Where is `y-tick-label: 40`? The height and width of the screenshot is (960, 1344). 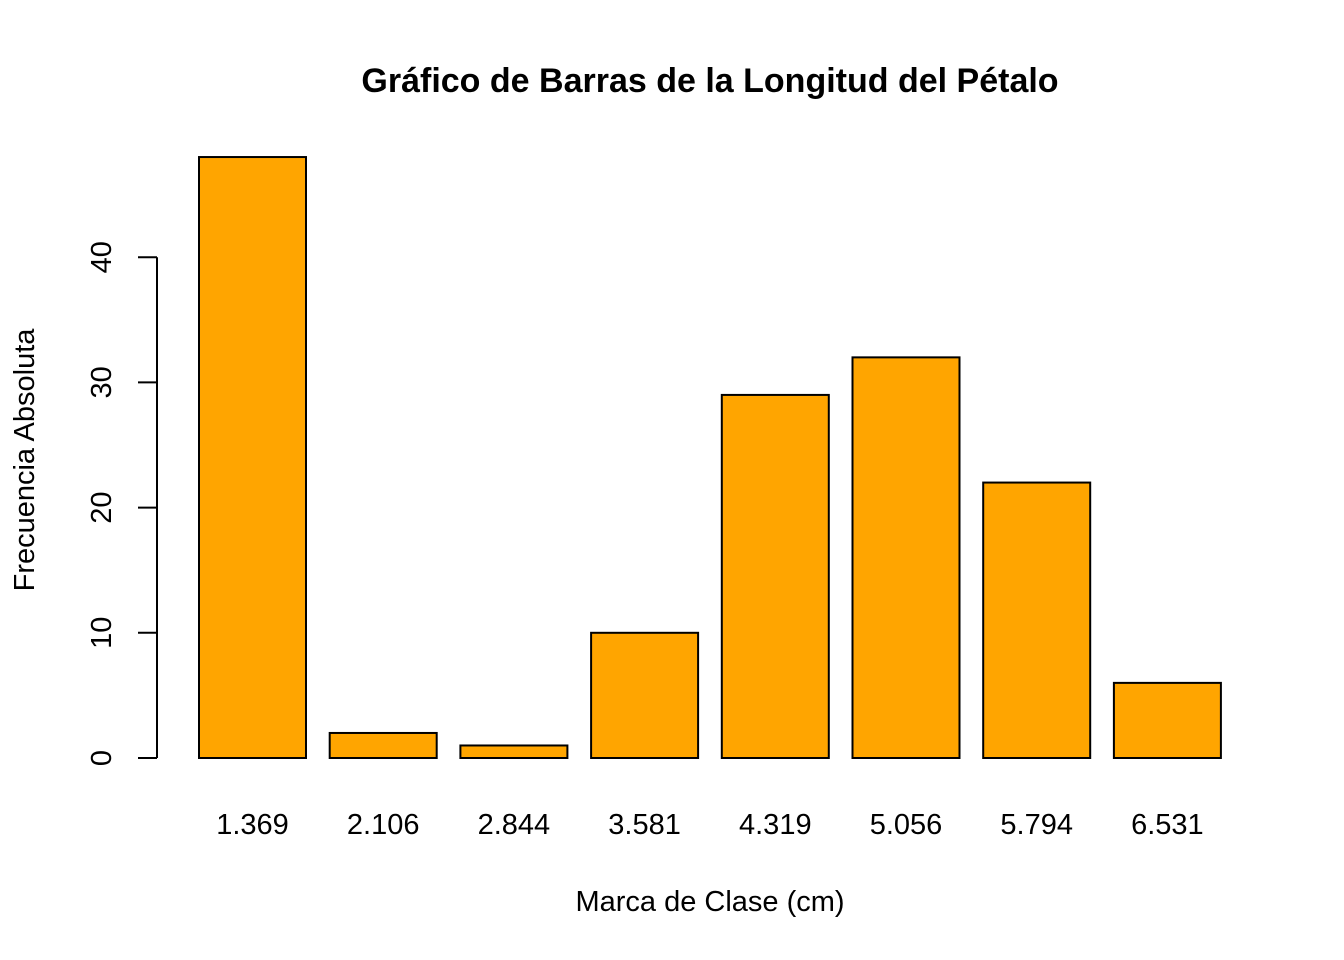 y-tick-label: 40 is located at coordinates (102, 257).